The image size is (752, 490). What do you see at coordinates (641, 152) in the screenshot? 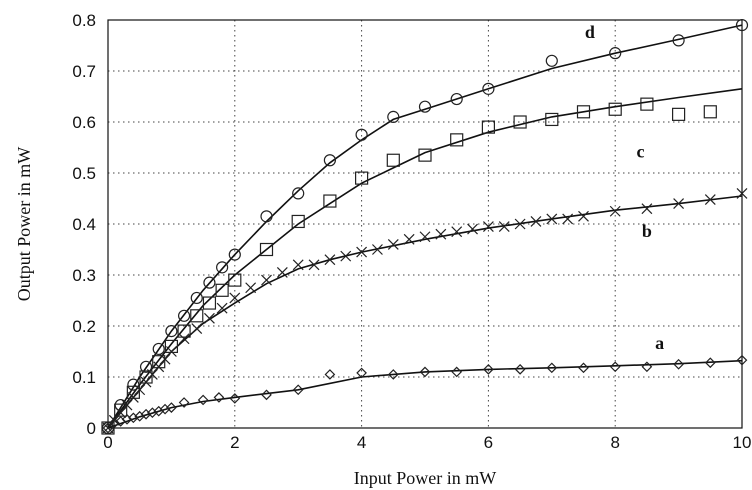
I see `curve-label-c: c` at bounding box center [641, 152].